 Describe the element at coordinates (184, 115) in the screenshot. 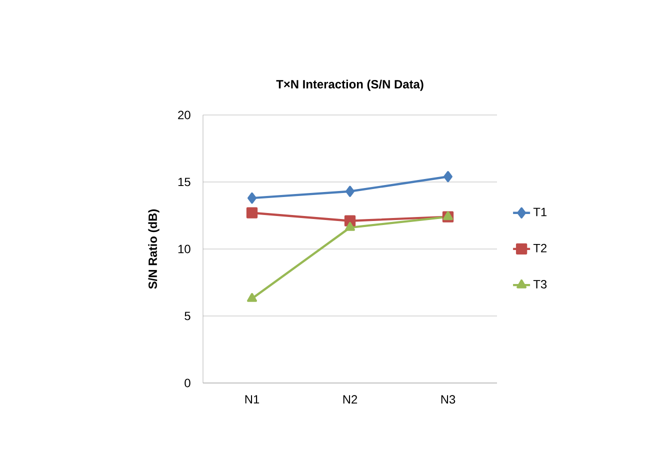

I see `y-tick-label: 20` at that location.